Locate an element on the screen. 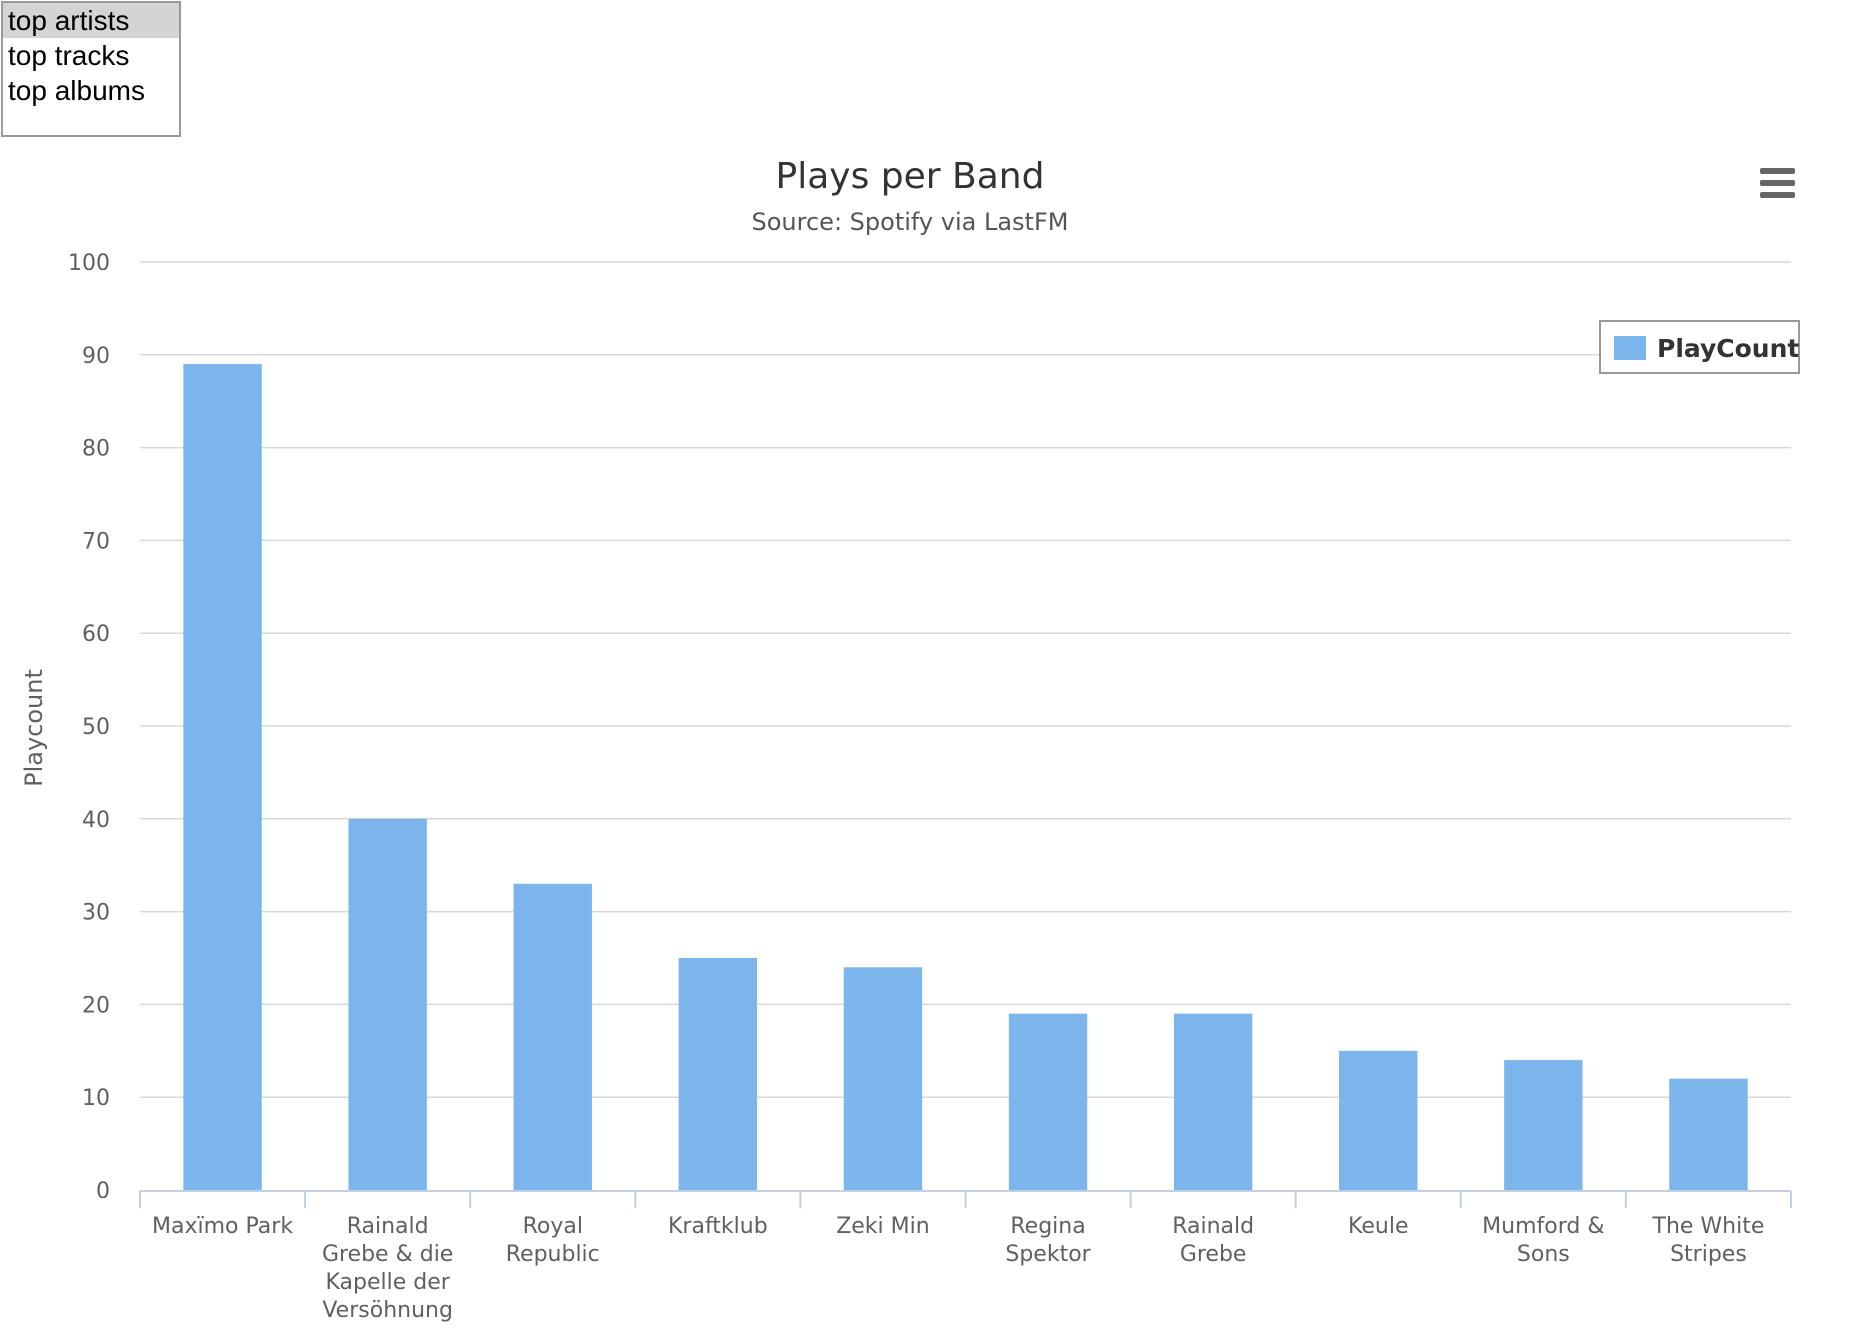  y-axis-tick-labels: 0 10 20 30 40 50 60 70 80 90 100 is located at coordinates (89, 727).